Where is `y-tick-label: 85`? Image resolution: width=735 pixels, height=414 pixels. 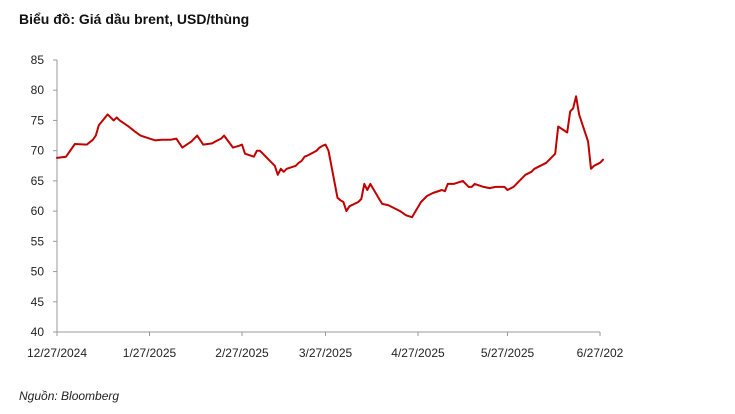
y-tick-label: 85 is located at coordinates (38, 60).